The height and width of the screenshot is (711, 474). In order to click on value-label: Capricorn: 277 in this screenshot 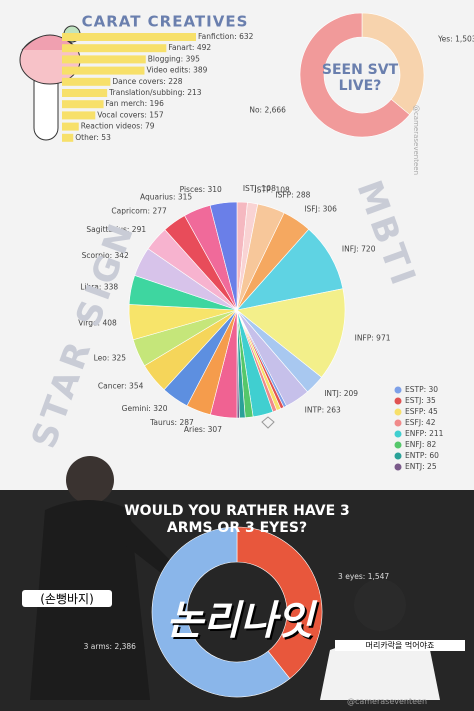, I will do `click(139, 210)`.